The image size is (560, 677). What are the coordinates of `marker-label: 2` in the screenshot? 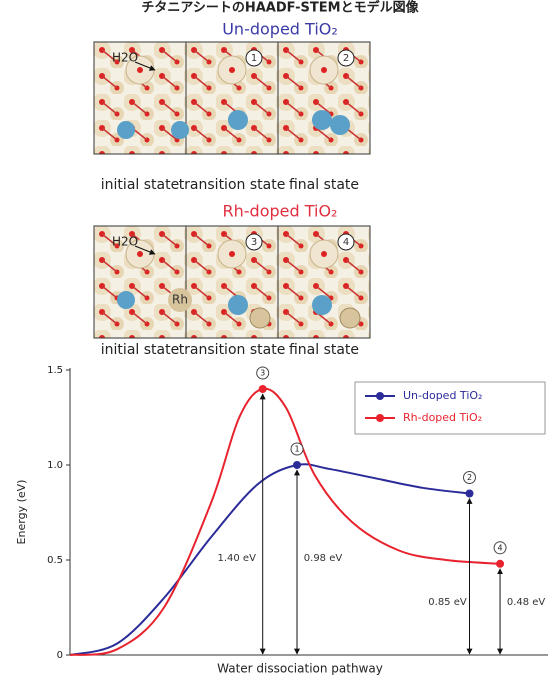 It's located at (469, 477).